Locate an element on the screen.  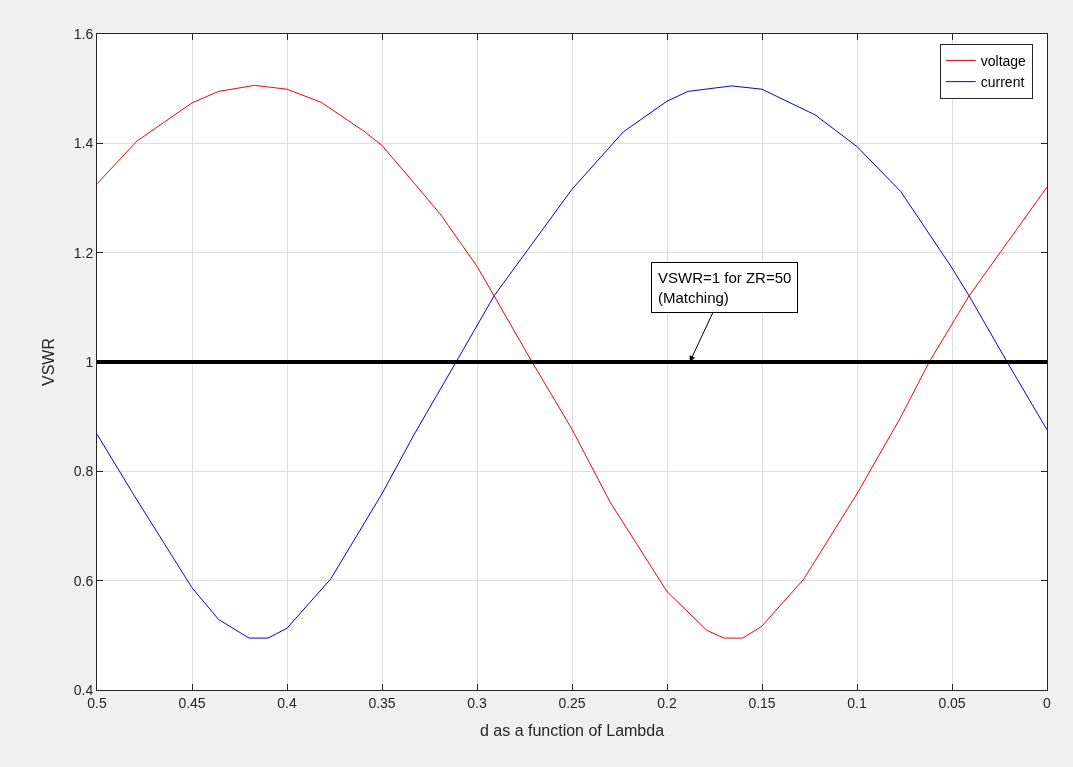
y-tick-label: 0.6 is located at coordinates (83, 580).